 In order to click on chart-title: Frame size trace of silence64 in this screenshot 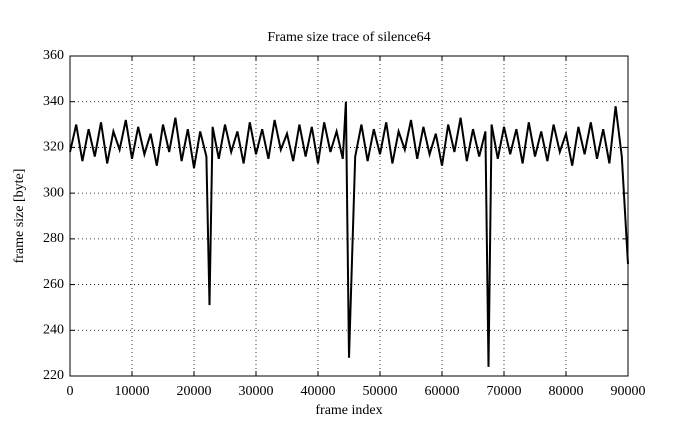, I will do `click(348, 37)`.